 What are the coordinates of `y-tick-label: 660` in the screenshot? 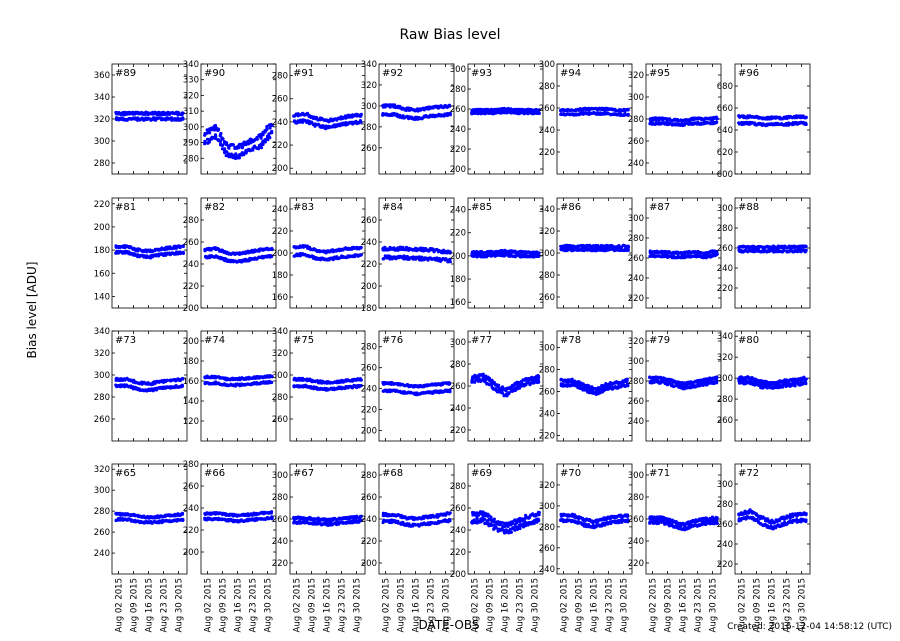 It's located at (725, 109).